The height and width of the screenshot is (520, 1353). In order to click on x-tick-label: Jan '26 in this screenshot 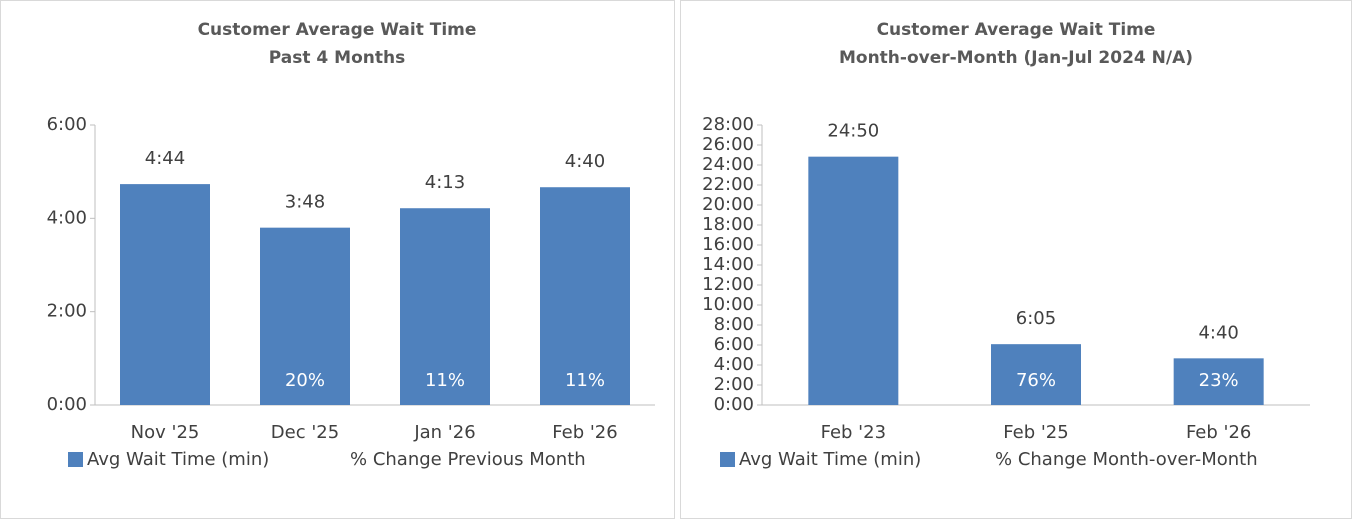, I will do `click(444, 432)`.